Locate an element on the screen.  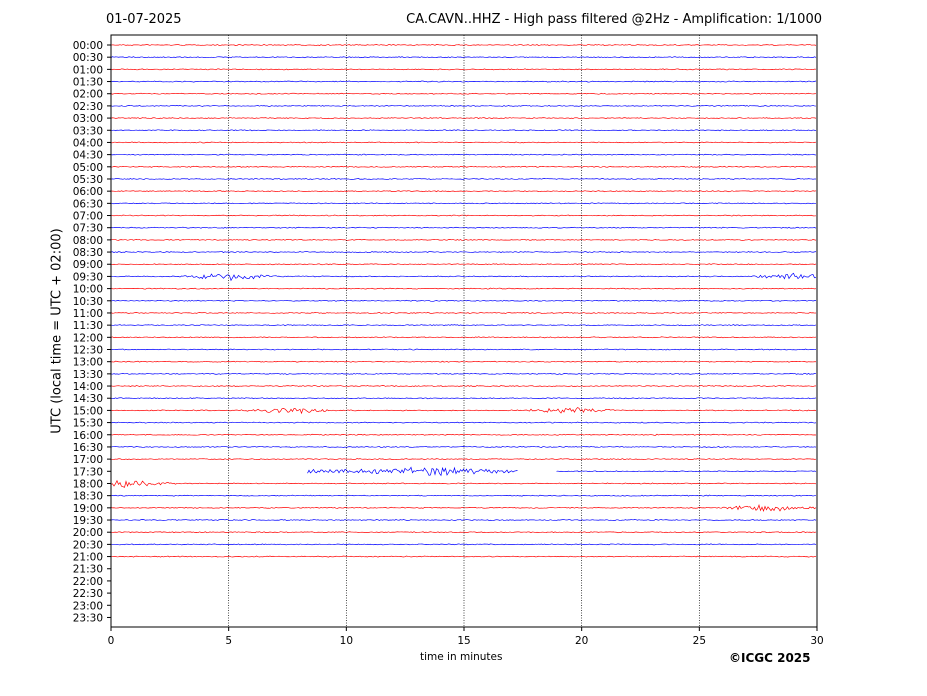
y-tick-label: 20:00 is located at coordinates (88, 533).